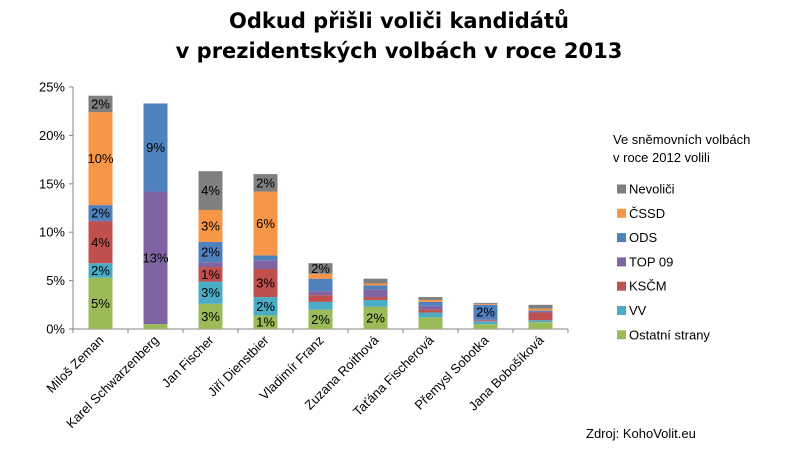 This screenshot has height=450, width=798. I want to click on data-label: 9%, so click(155, 147).